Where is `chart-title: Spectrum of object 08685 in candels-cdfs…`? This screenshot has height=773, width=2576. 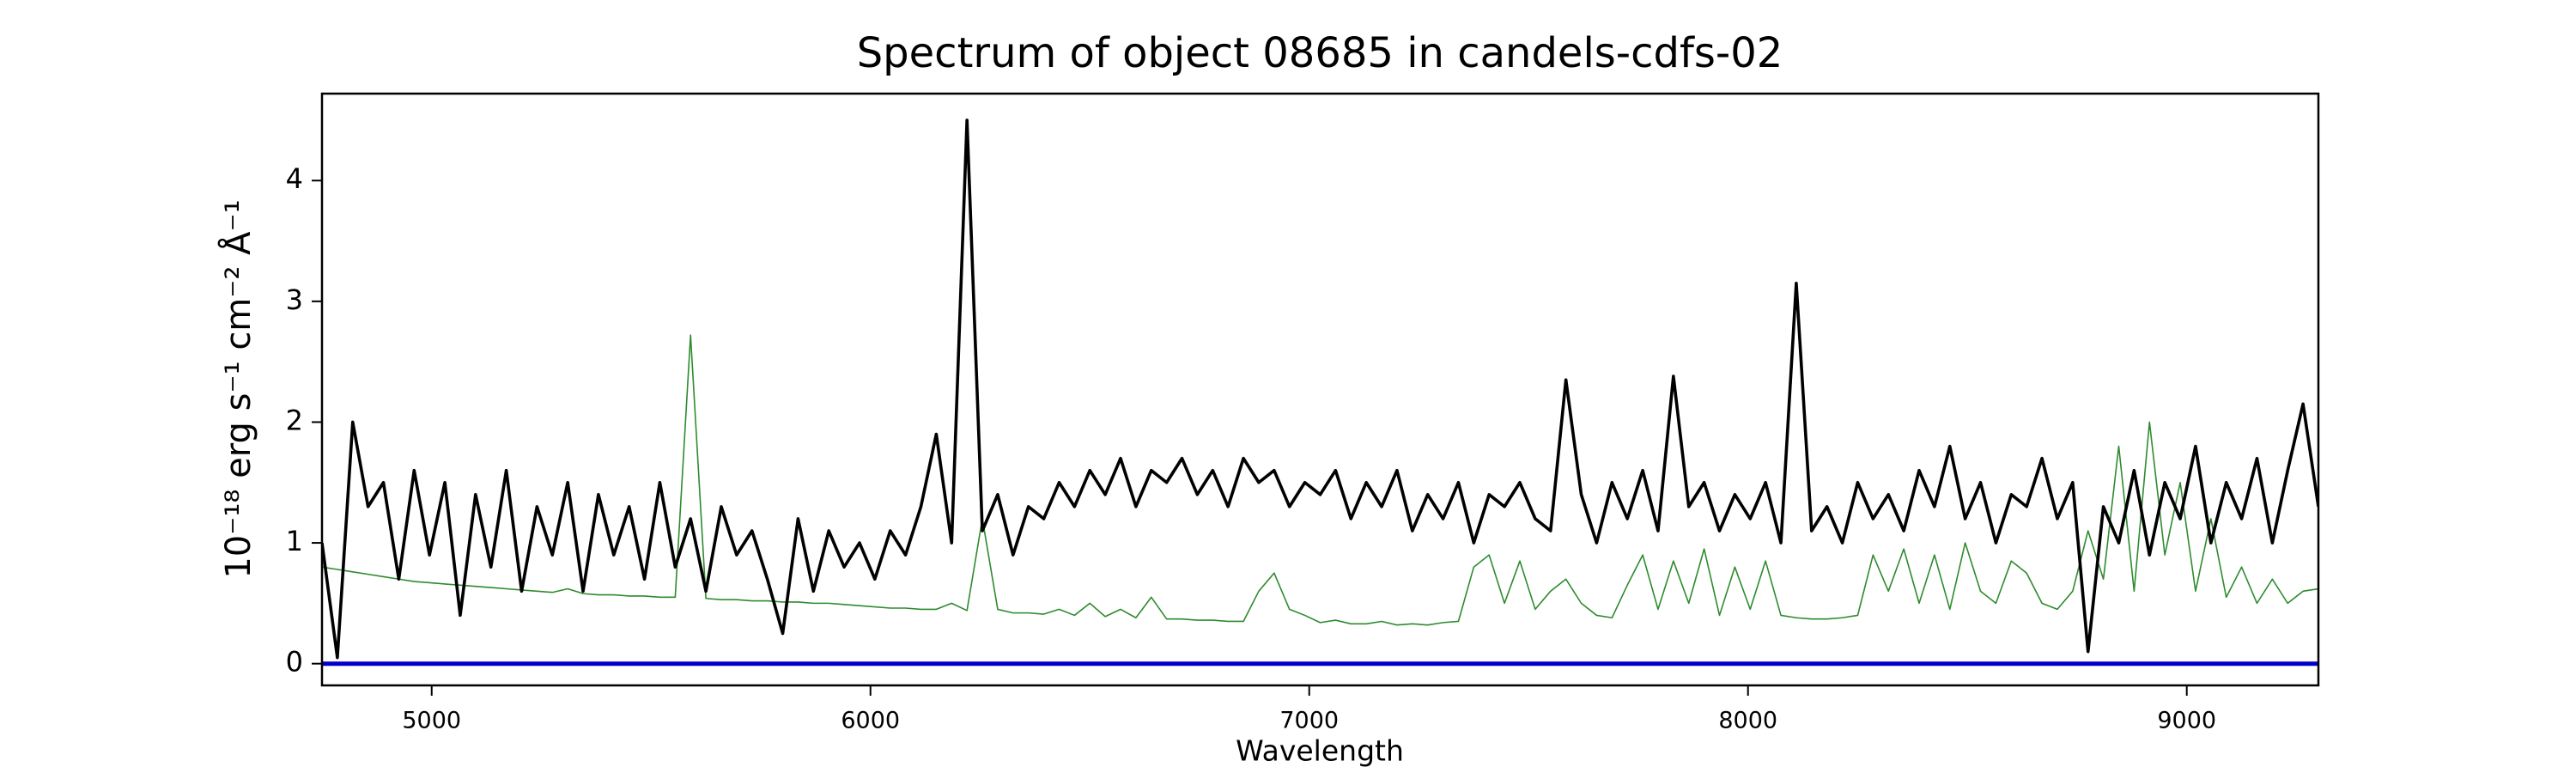 chart-title: Spectrum of object 08685 in candels-cdfs… is located at coordinates (1320, 53).